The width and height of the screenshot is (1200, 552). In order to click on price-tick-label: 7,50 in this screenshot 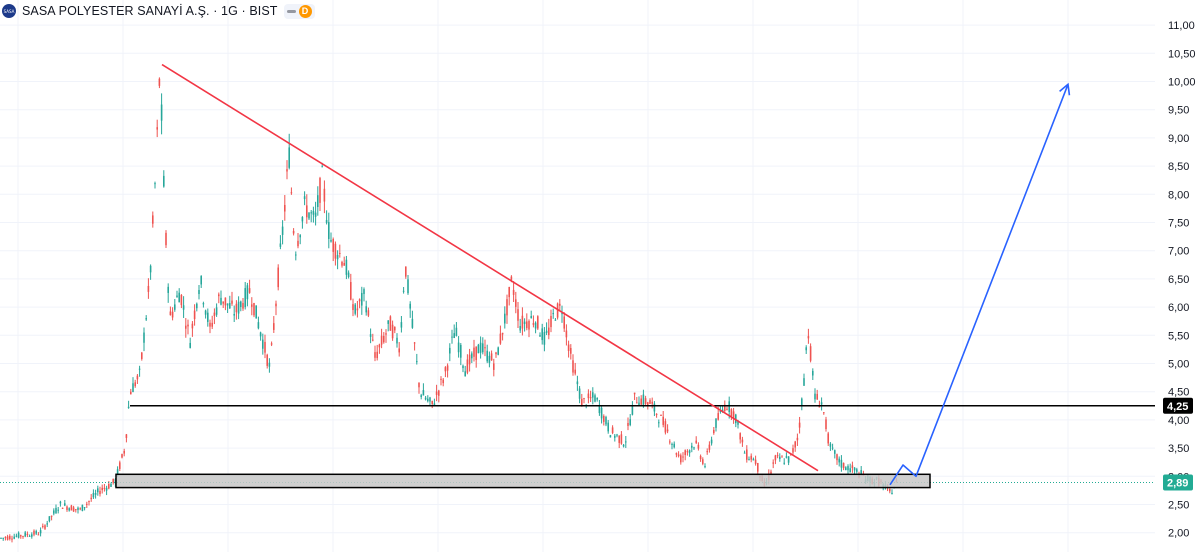, I will do `click(1178, 224)`.